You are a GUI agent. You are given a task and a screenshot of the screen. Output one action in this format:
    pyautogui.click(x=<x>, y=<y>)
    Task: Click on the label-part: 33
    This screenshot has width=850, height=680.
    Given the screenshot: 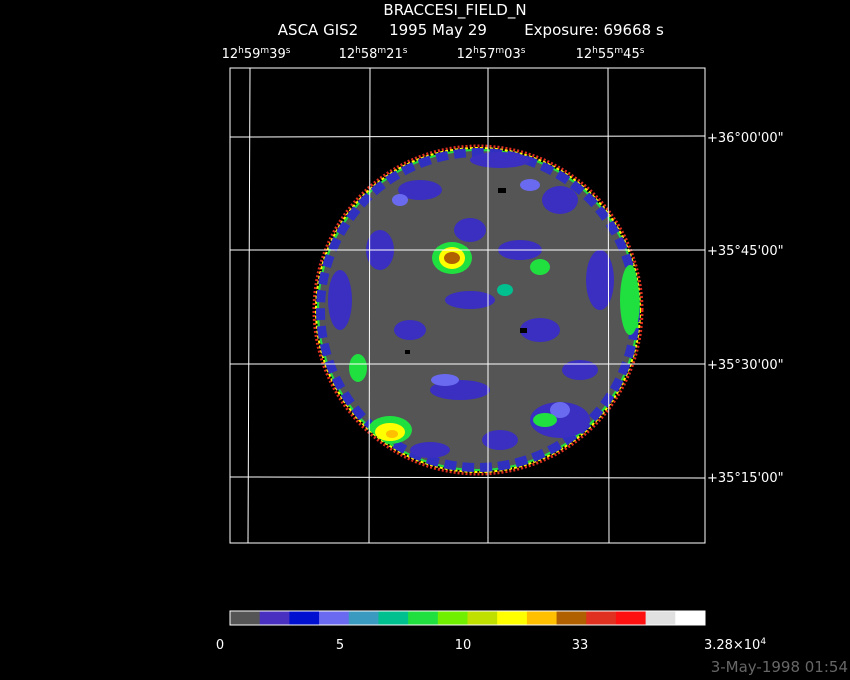 What is the action you would take?
    pyautogui.click(x=580, y=645)
    